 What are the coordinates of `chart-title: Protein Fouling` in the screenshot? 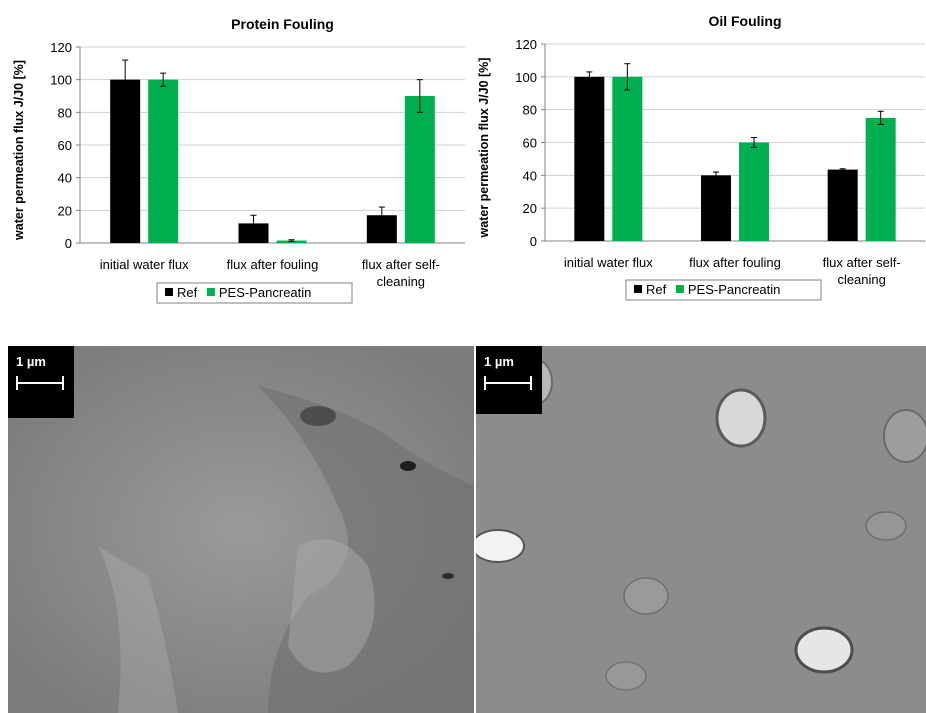 It's located at (282, 24).